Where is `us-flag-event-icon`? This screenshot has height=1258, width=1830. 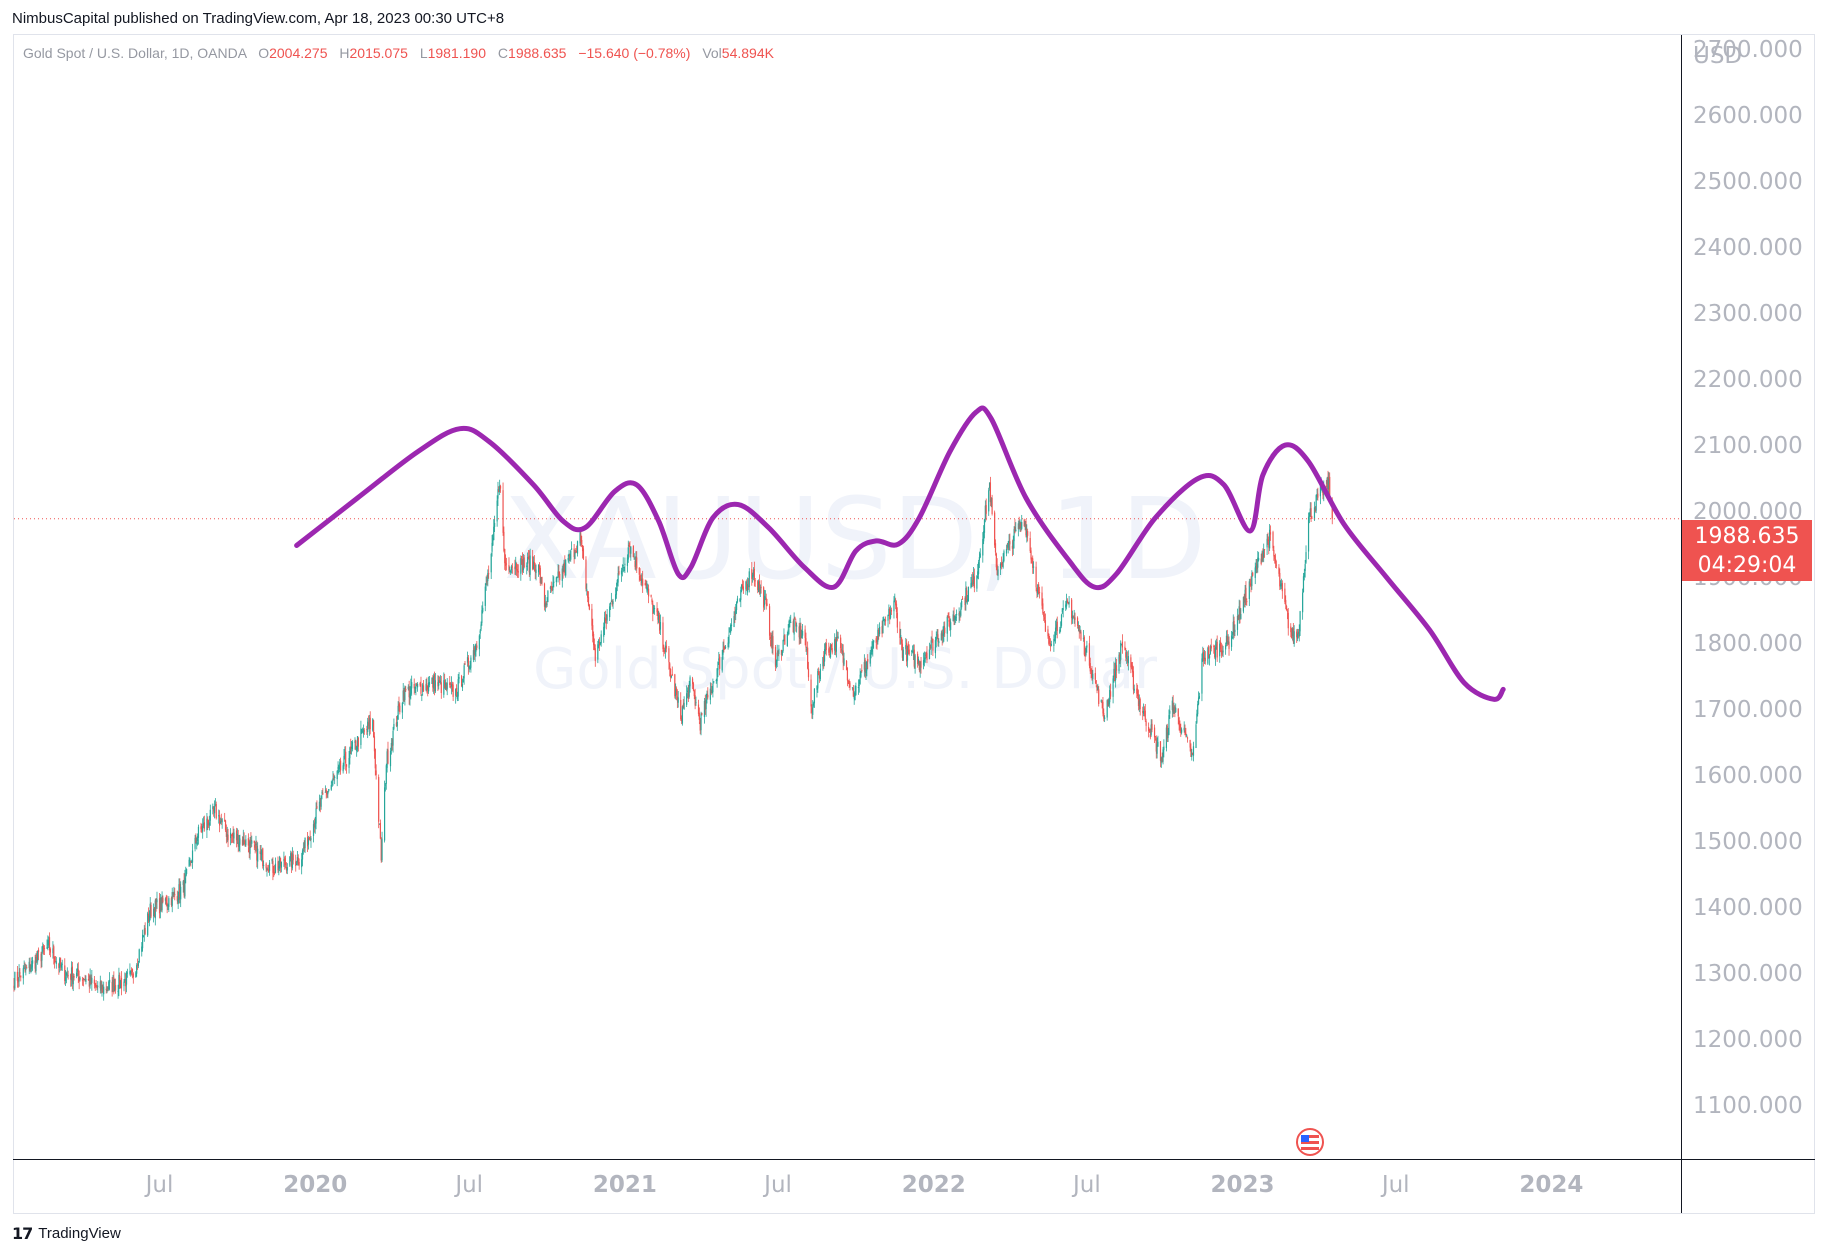
us-flag-event-icon is located at coordinates (1310, 1142).